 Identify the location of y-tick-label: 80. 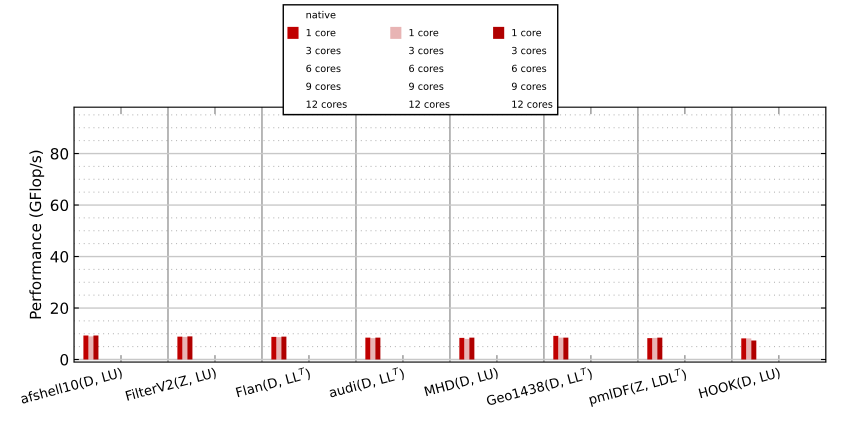
(59, 154).